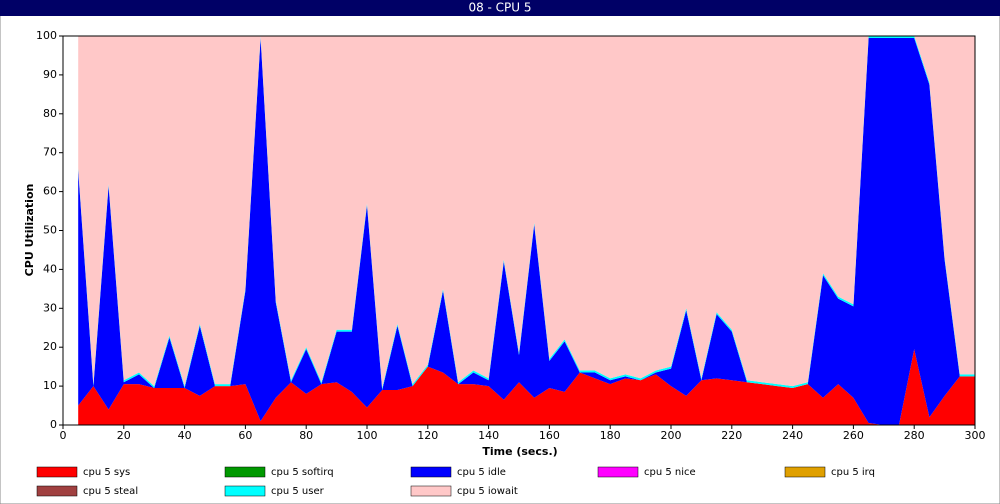  Describe the element at coordinates (427, 435) in the screenshot. I see `x-tick-label: 120` at that location.